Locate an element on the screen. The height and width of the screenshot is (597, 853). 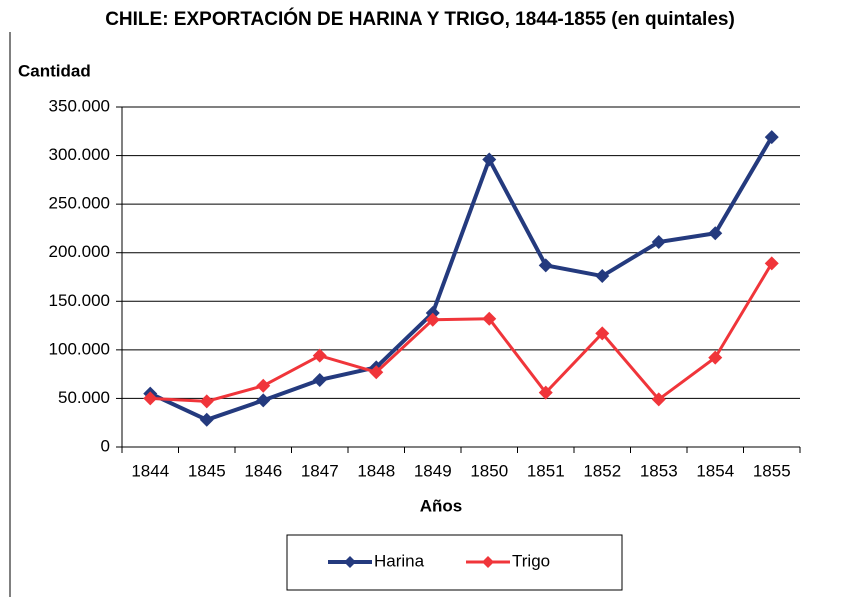
y-tick-label: 100.000 is located at coordinates (79, 348).